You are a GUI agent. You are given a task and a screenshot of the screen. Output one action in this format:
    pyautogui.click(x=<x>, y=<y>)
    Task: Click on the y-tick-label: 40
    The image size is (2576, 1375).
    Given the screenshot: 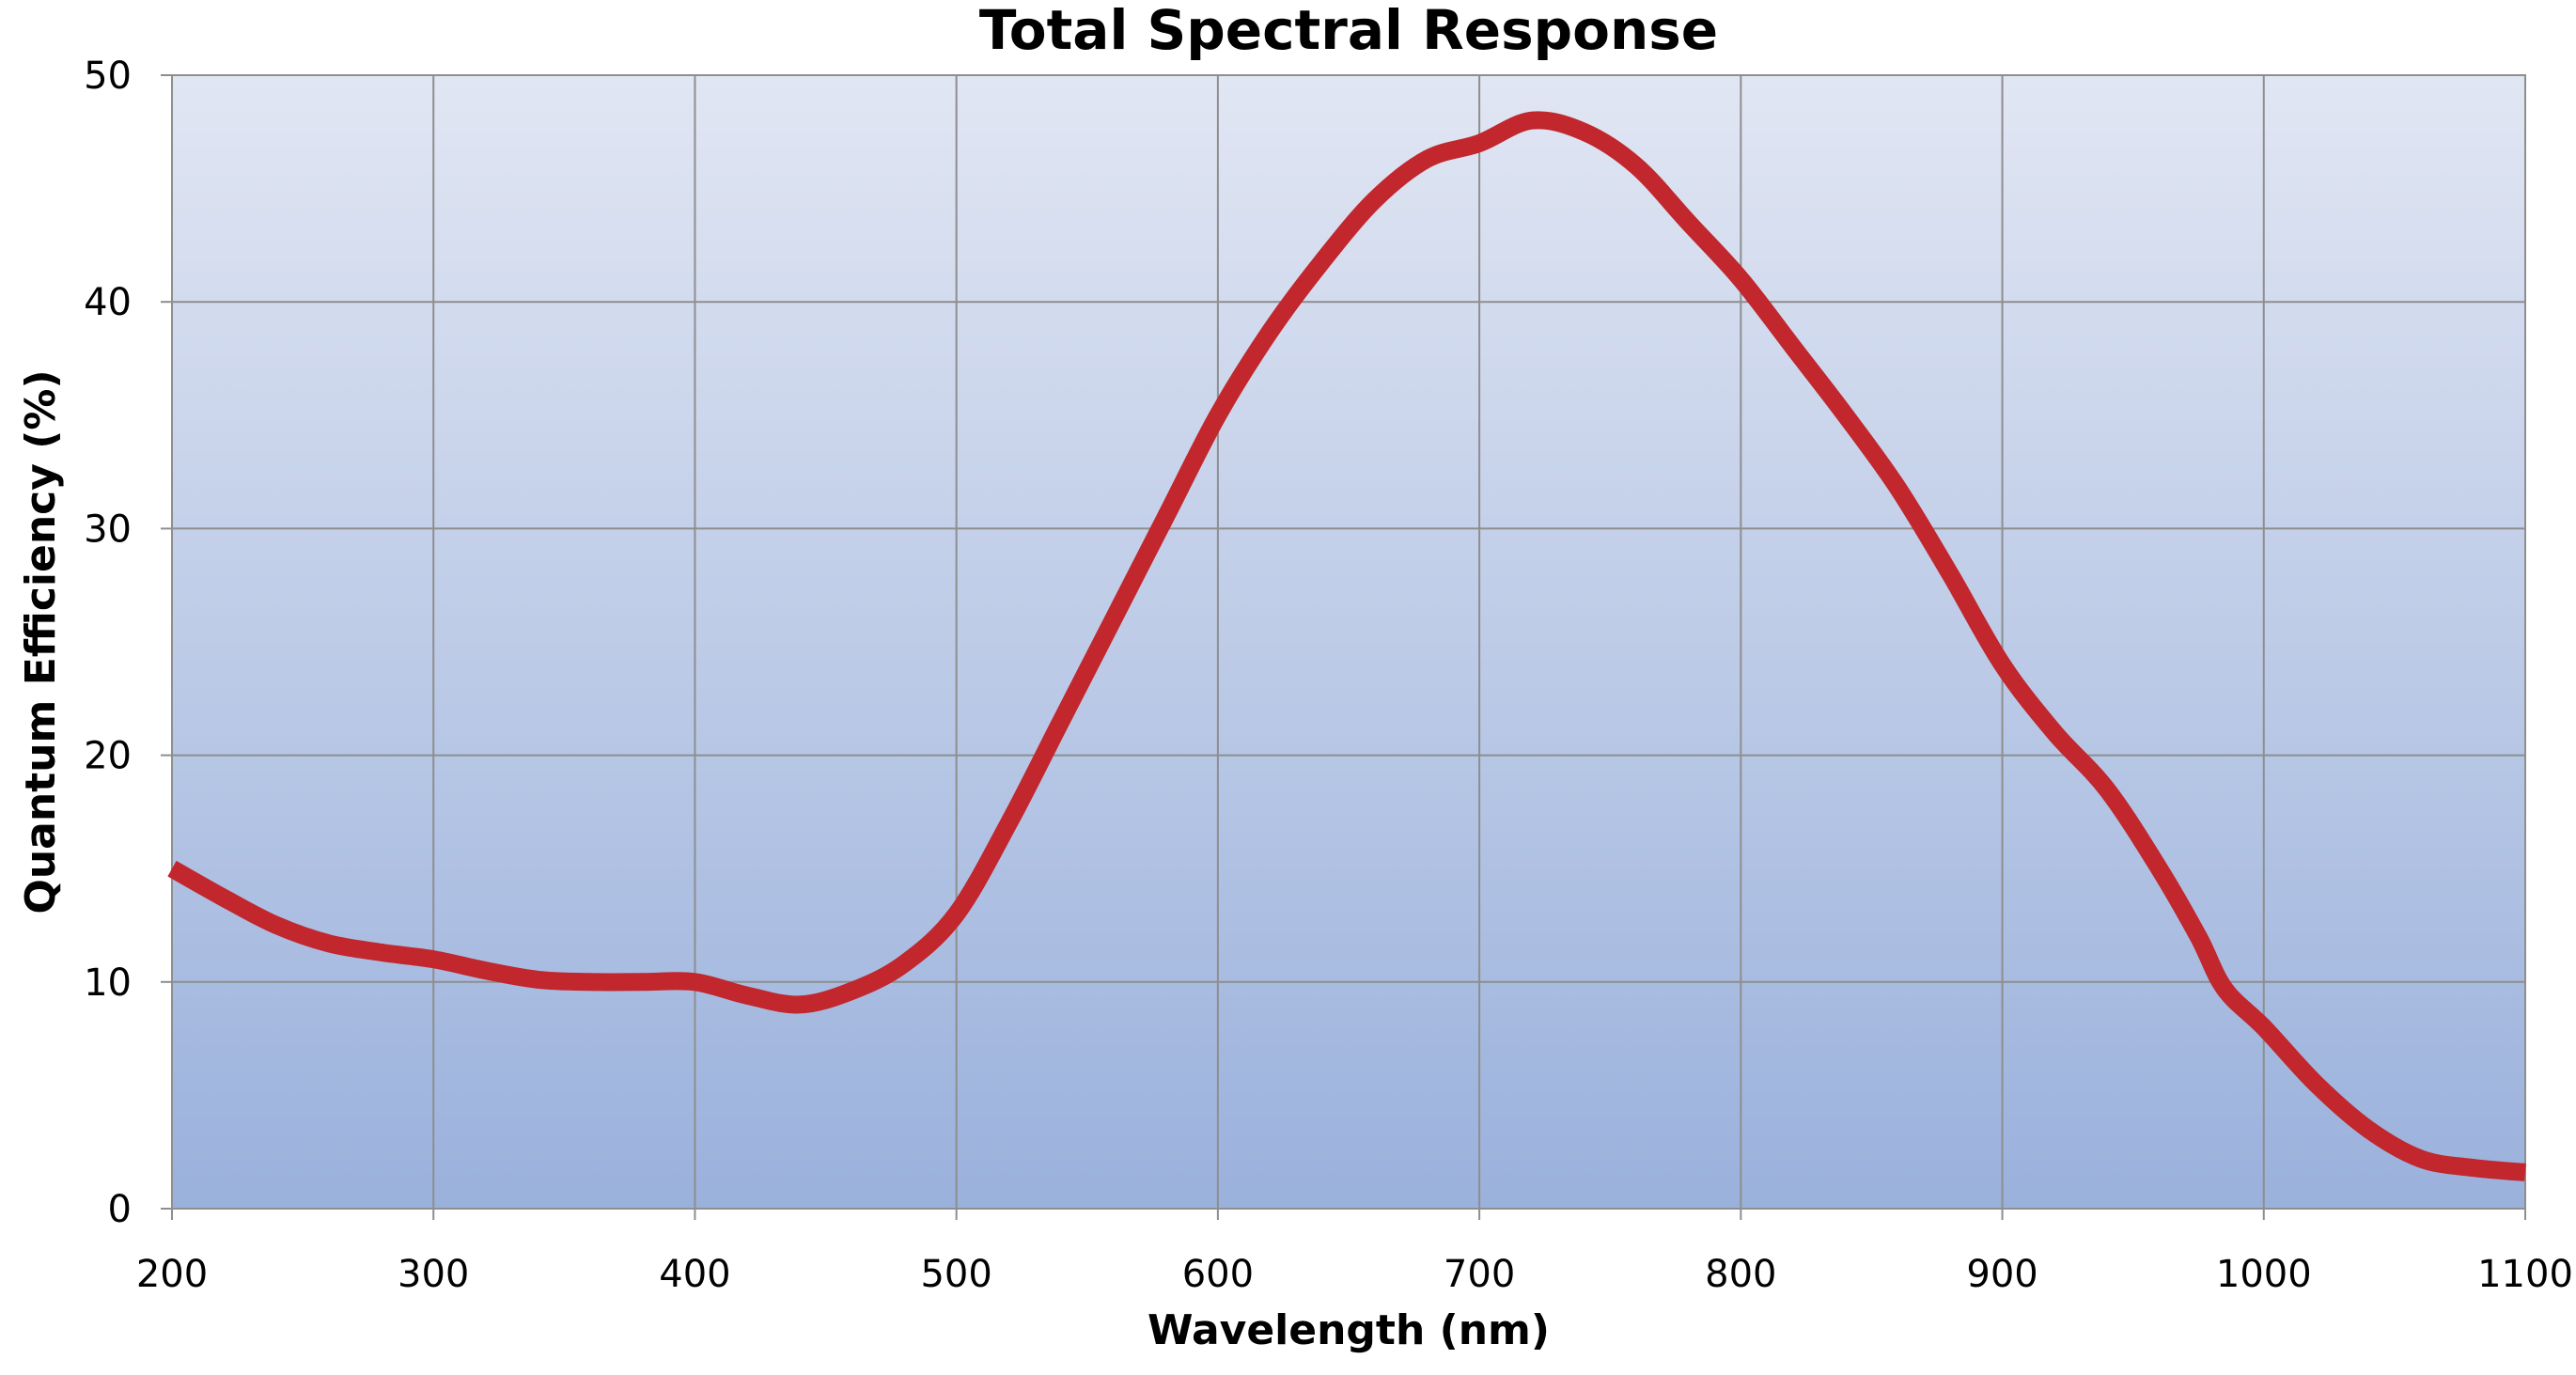 What is the action you would take?
    pyautogui.click(x=108, y=302)
    